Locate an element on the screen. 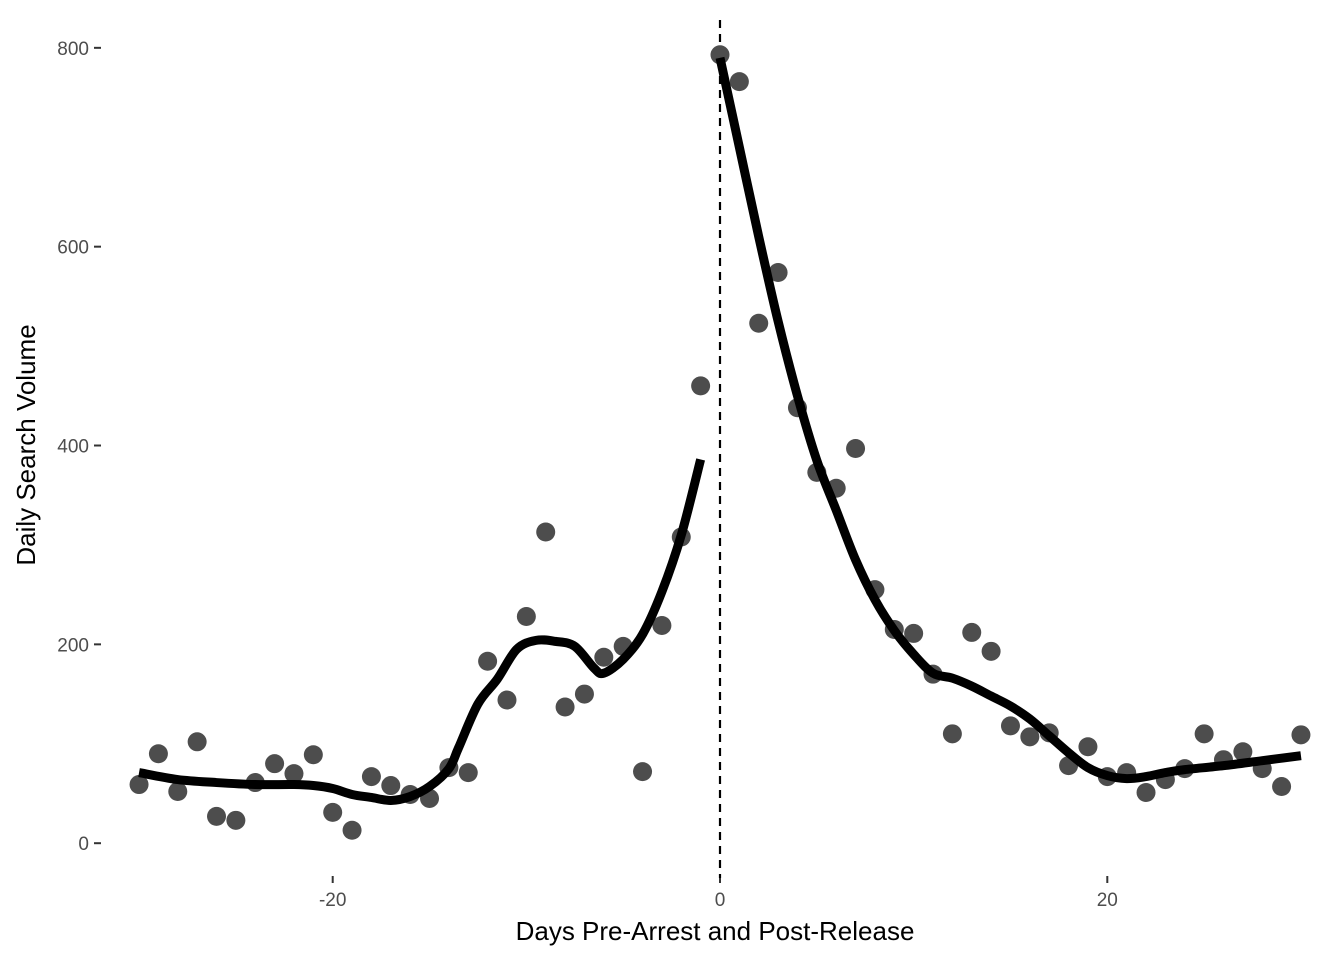 This screenshot has height=960, width=1344. x-axis: -20 0 20 is located at coordinates (718, 893).